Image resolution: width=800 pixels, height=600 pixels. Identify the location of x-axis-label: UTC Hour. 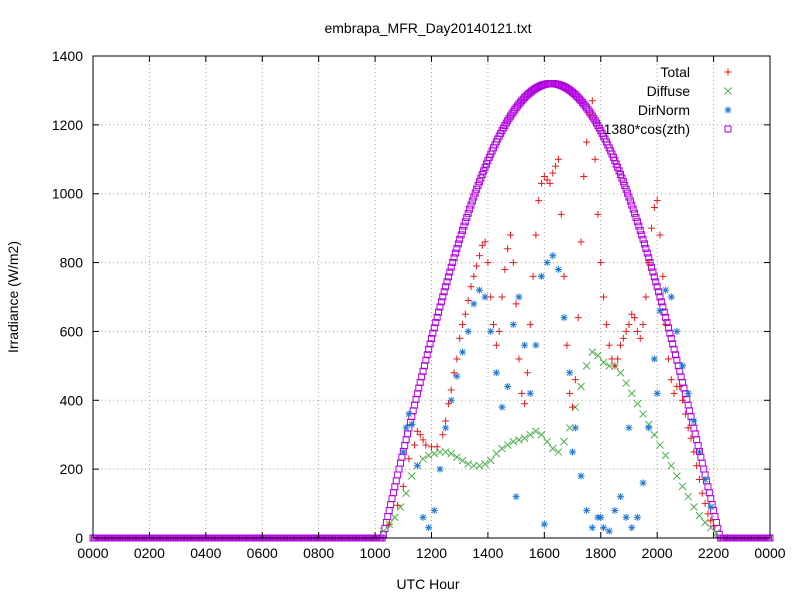
(427, 584).